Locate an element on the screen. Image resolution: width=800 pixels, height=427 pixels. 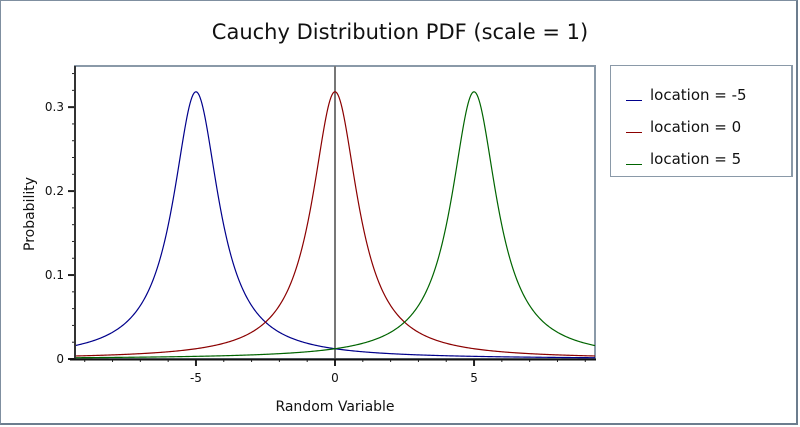
y-tick-label: 0.2 is located at coordinates (54, 191).